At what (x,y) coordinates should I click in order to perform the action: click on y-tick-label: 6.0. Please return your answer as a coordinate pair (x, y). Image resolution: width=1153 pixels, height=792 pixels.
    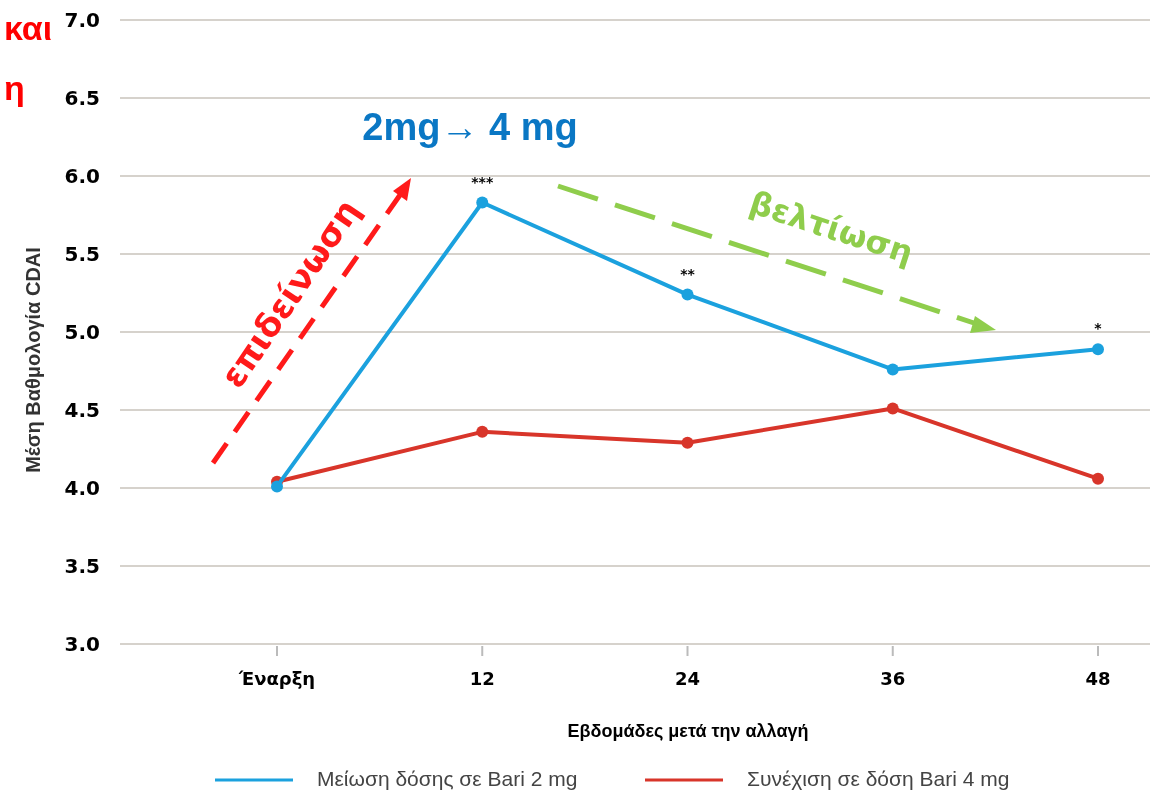
    Looking at the image, I should click on (82, 176).